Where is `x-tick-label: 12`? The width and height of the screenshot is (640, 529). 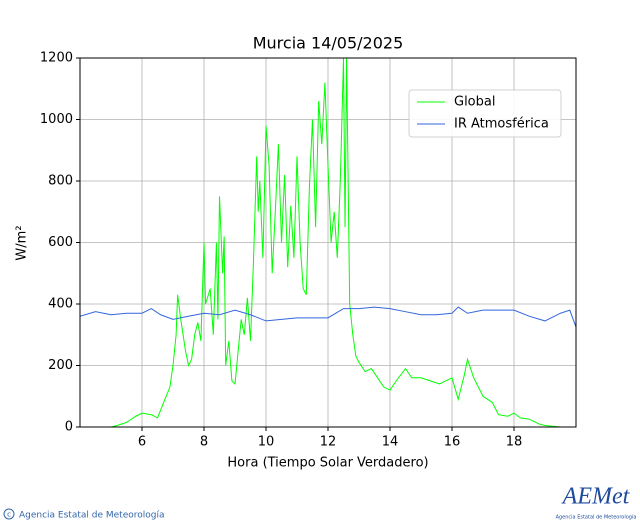 x-tick-label: 12 is located at coordinates (328, 442).